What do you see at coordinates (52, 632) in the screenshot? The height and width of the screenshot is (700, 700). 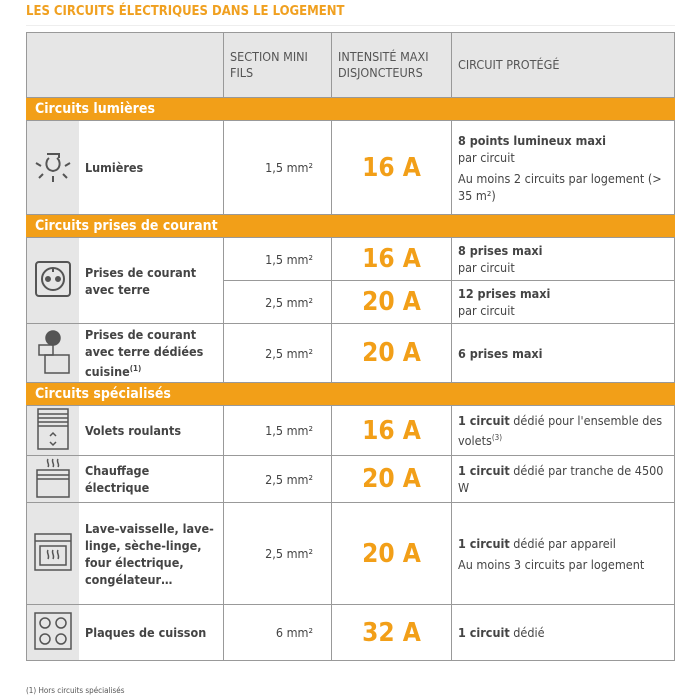 I see `cooktop-icon` at bounding box center [52, 632].